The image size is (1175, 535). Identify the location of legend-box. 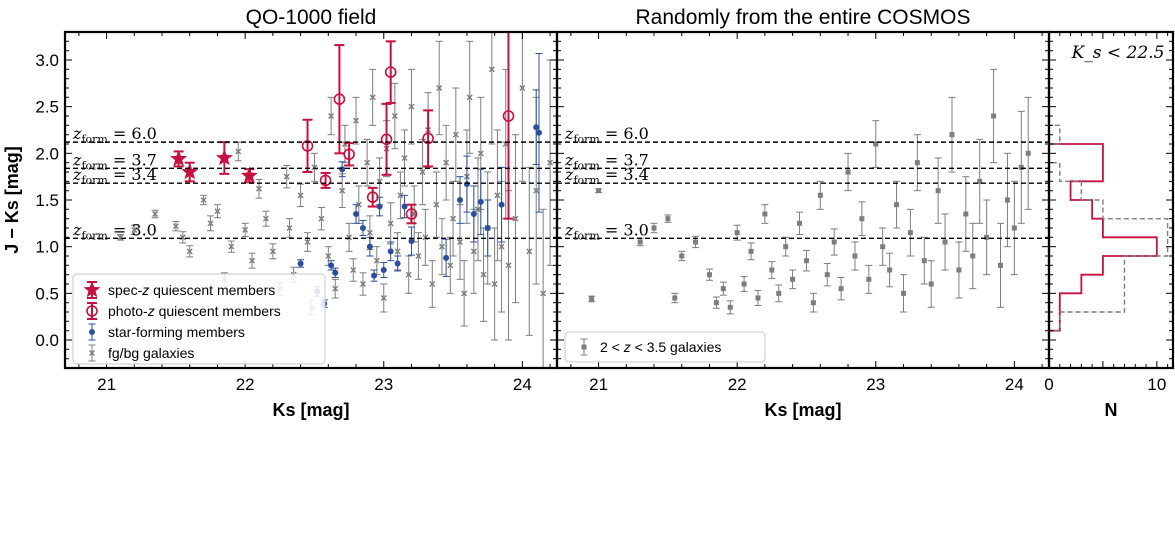
(665, 347).